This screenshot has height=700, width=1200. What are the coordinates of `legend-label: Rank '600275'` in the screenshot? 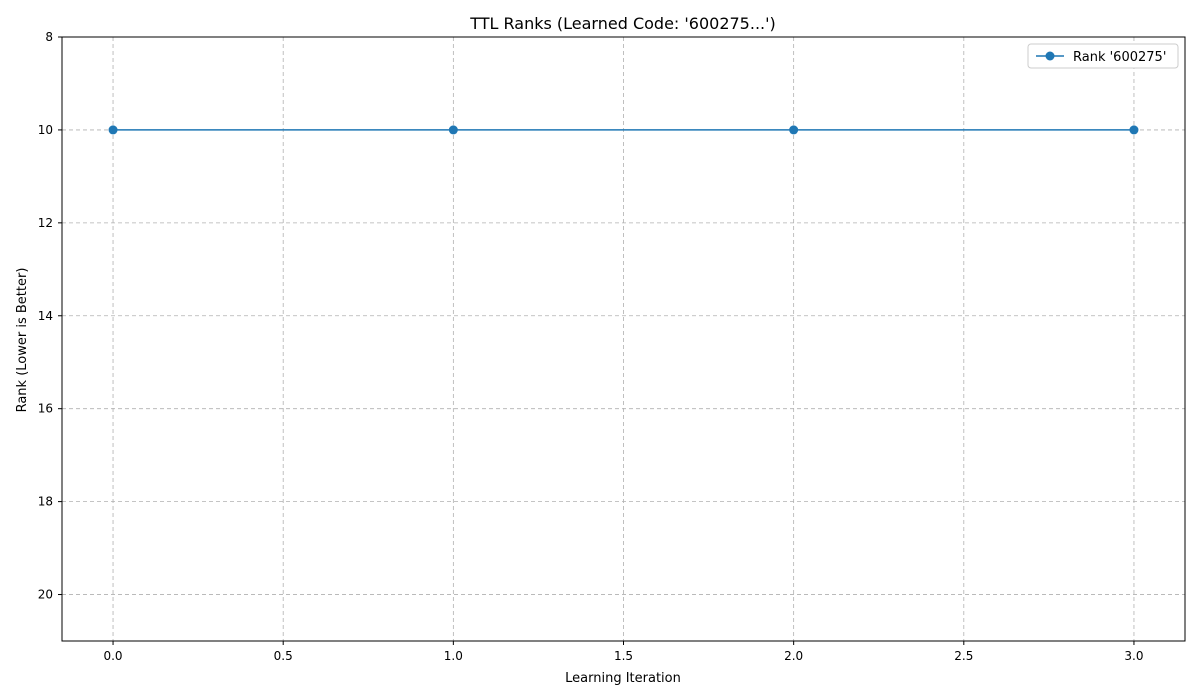 It's located at (1119, 57).